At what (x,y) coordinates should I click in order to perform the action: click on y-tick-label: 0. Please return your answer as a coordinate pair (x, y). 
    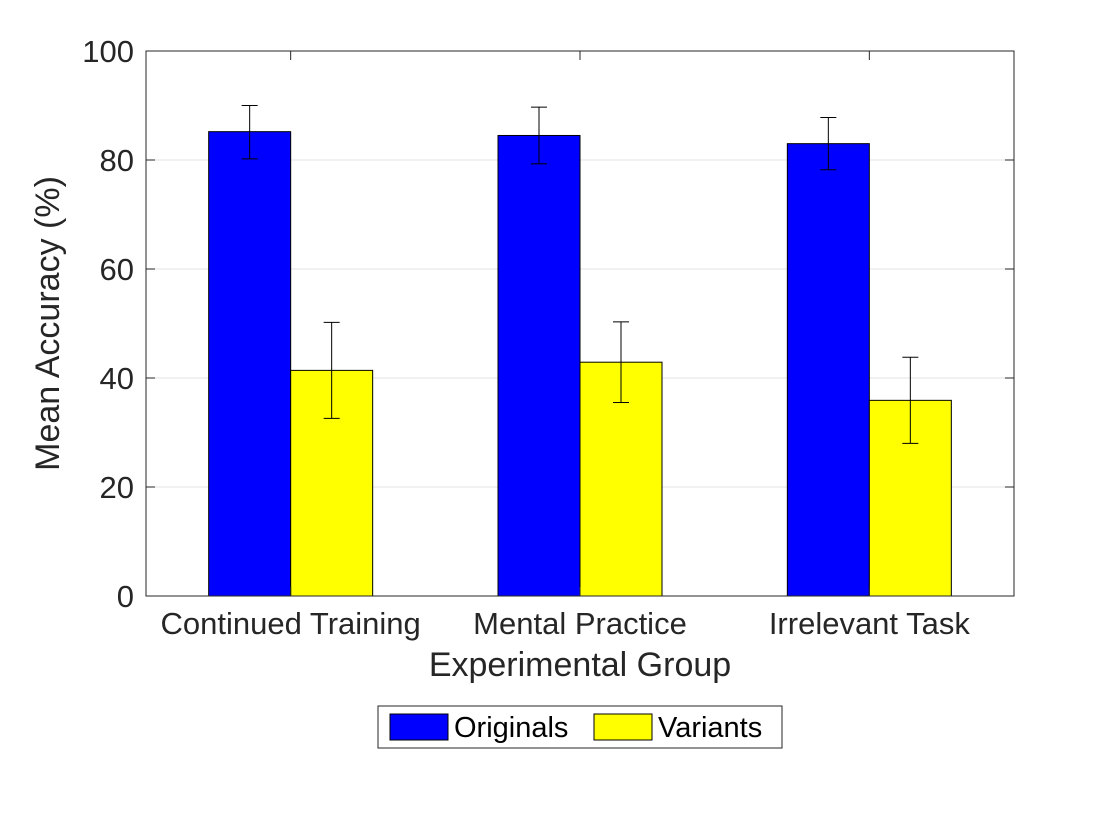
    Looking at the image, I should click on (125, 596).